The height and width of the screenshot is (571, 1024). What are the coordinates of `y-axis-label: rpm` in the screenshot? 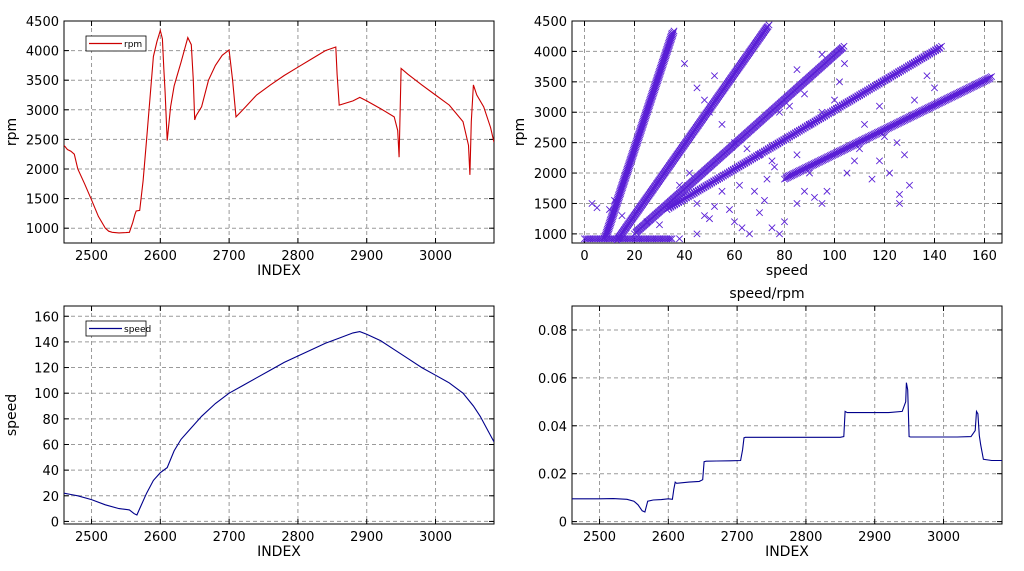 It's located at (12, 132).